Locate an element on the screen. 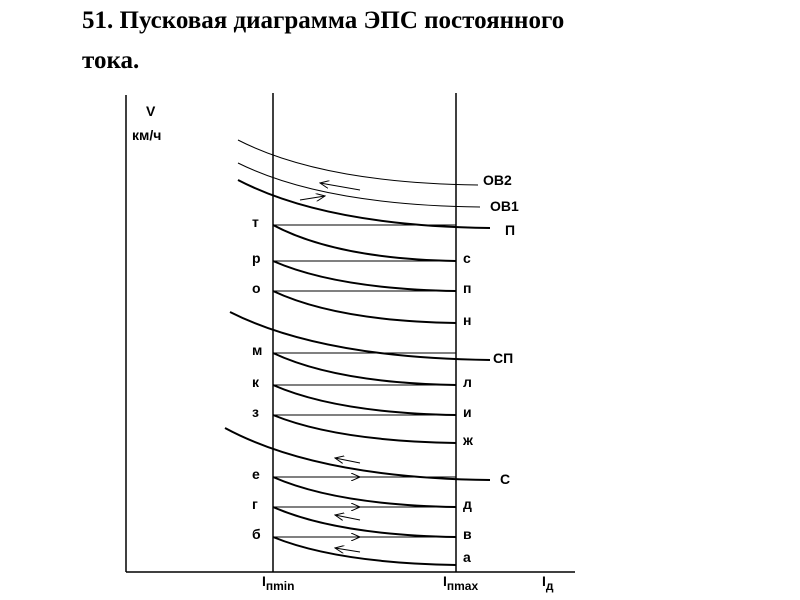 Image resolution: width=800 pixels, height=600 pixels. left-point-label: о is located at coordinates (256, 288).